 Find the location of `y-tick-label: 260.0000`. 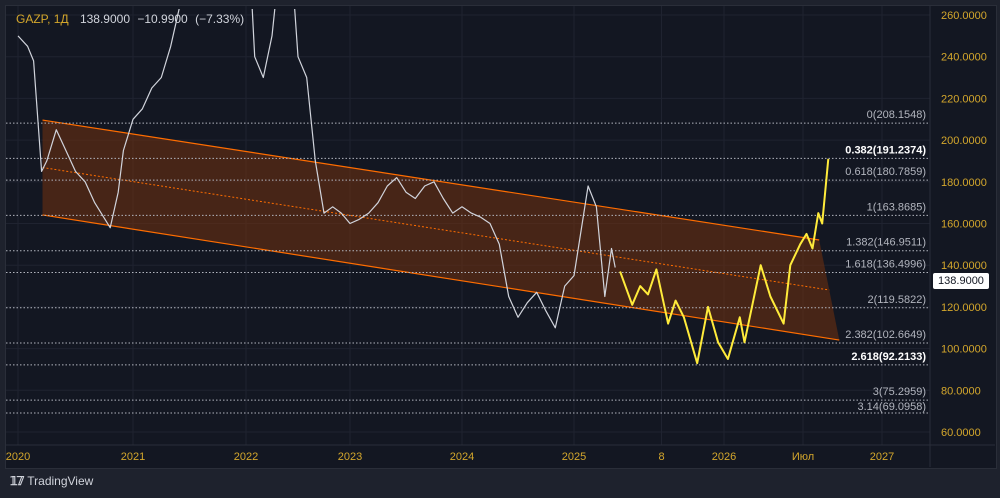

y-tick-label: 260.0000 is located at coordinates (964, 16).